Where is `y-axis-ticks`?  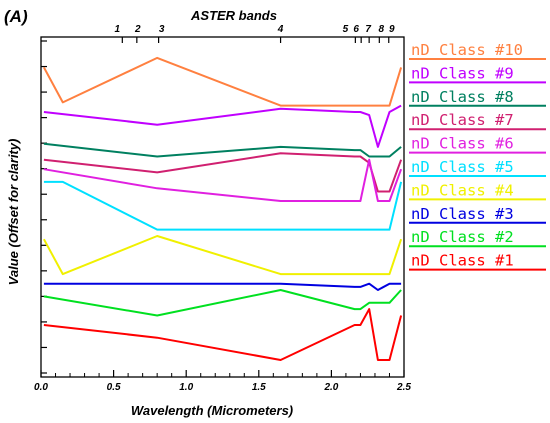
y-axis-ticks is located at coordinates (44, 207).